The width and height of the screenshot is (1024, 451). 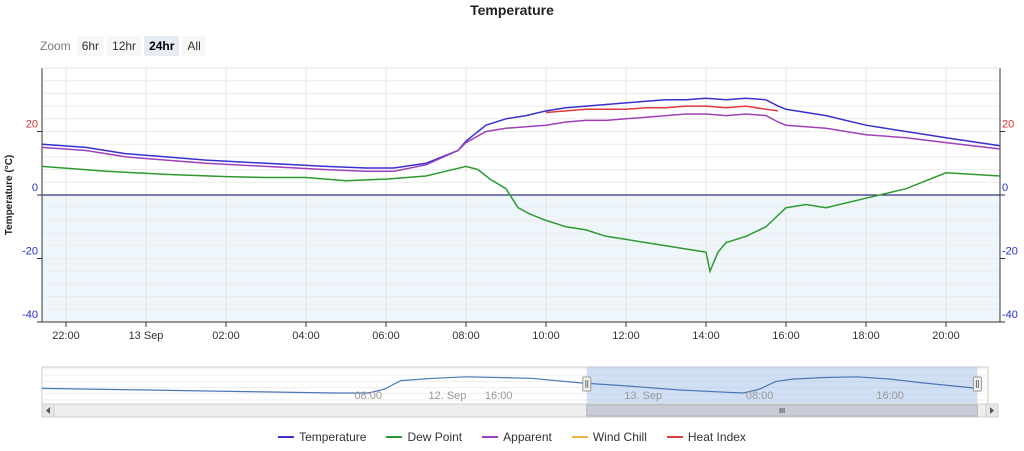 What do you see at coordinates (194, 46) in the screenshot?
I see `zoom-all-button: All` at bounding box center [194, 46].